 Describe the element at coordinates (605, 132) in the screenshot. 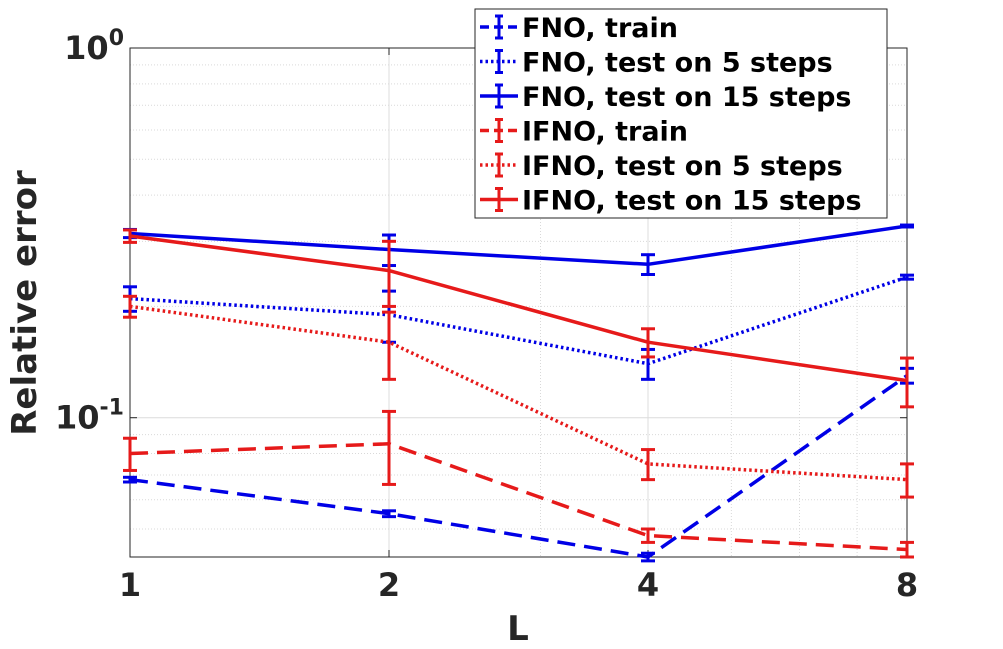

I see `legend-label: IFNO, train` at that location.